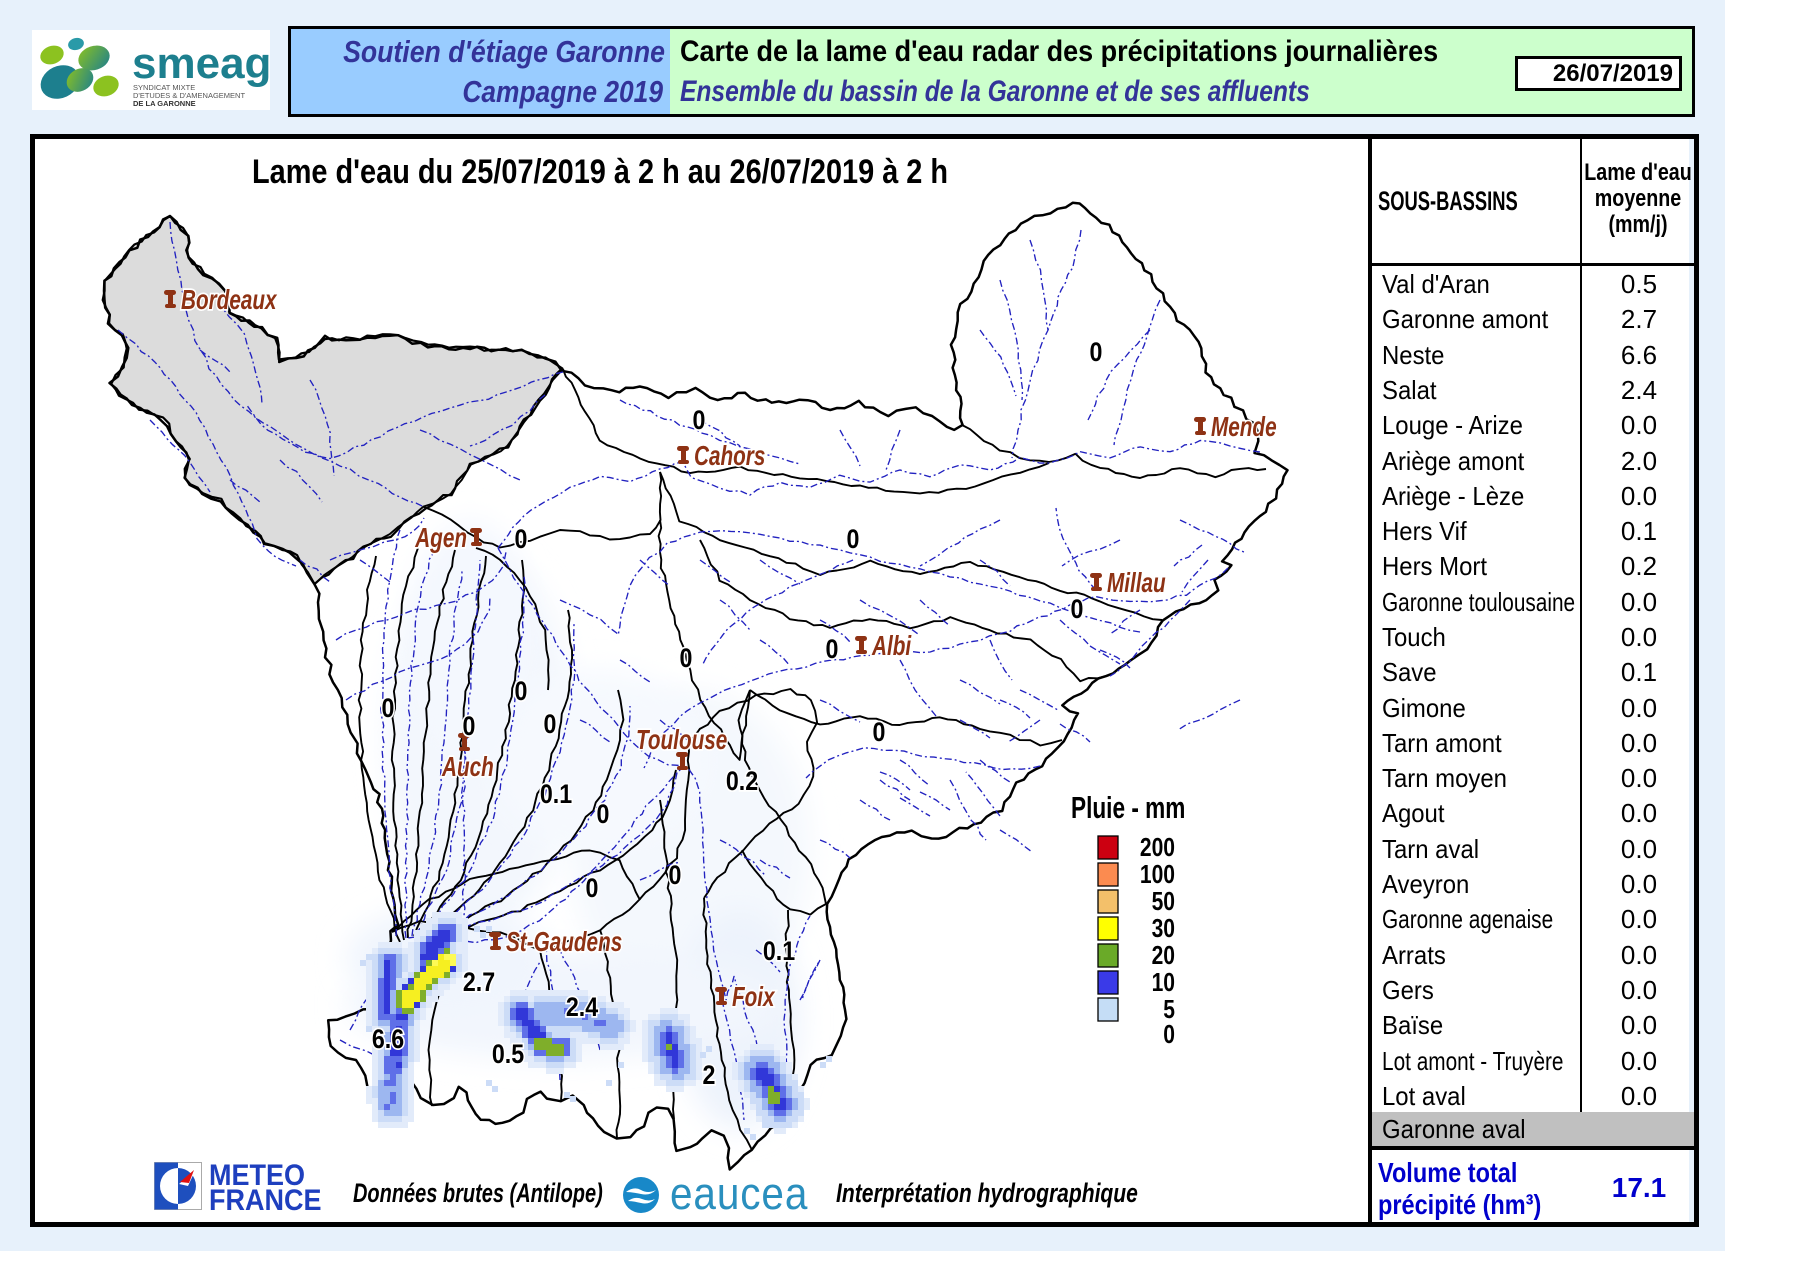  I want to click on svg-text: SYNDICAT MIXTE, so click(164, 87).